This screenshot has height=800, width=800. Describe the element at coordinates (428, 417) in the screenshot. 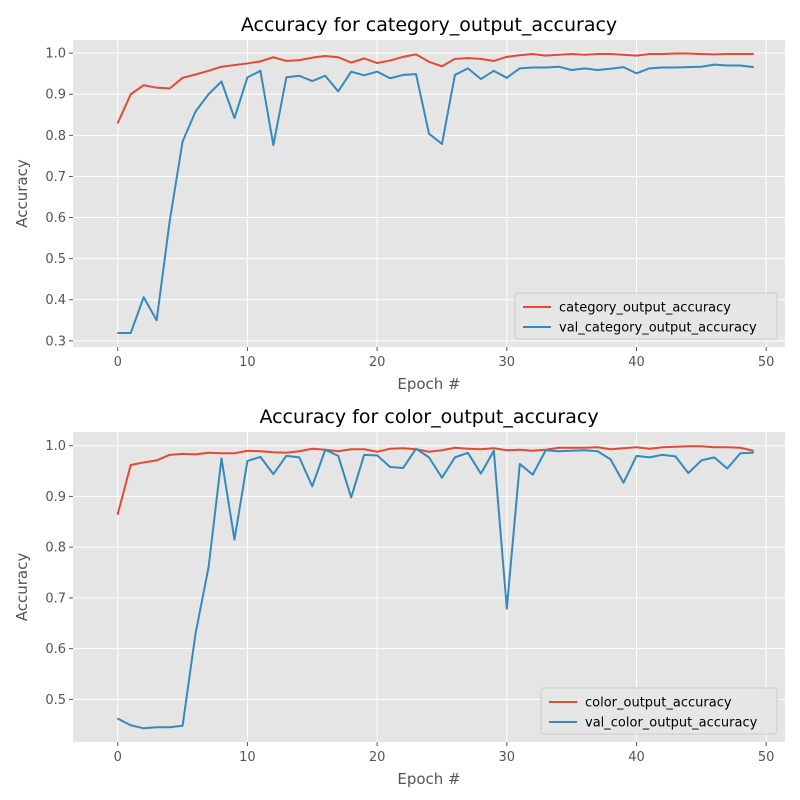

I see `chart-title: Accuracy for color_output_accuracy` at that location.